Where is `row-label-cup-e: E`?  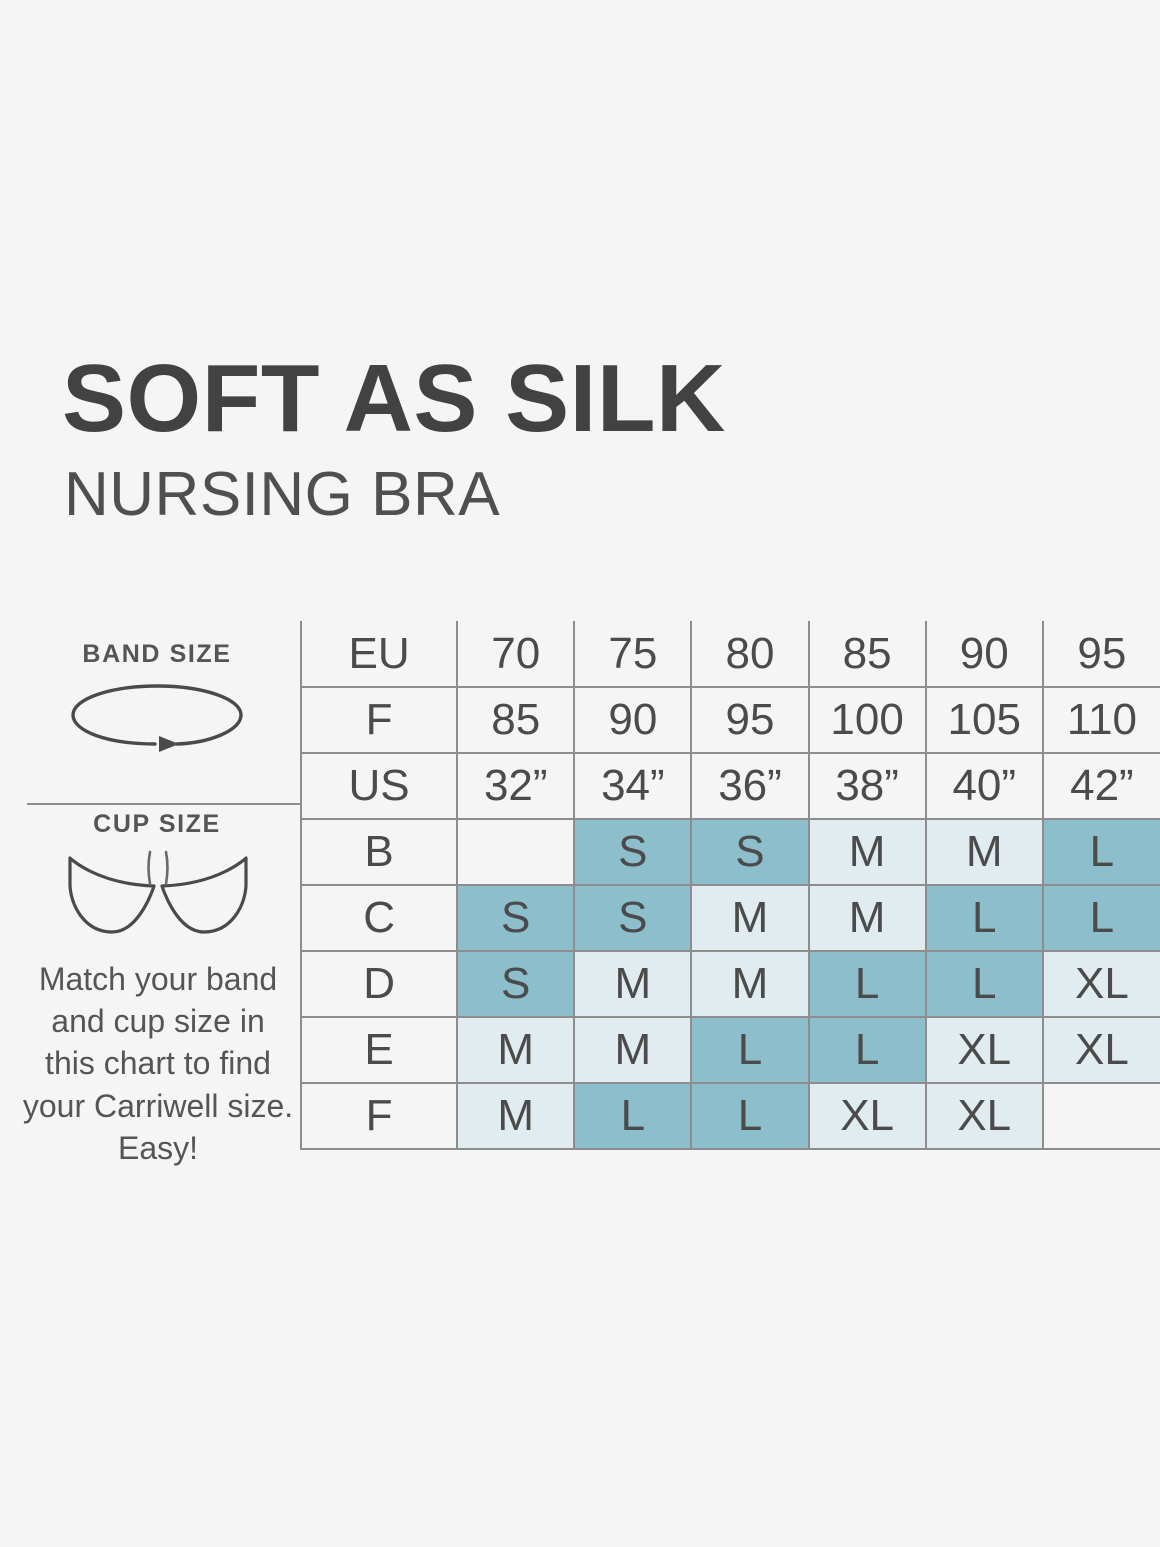
row-label-cup-e: E is located at coordinates (379, 1049).